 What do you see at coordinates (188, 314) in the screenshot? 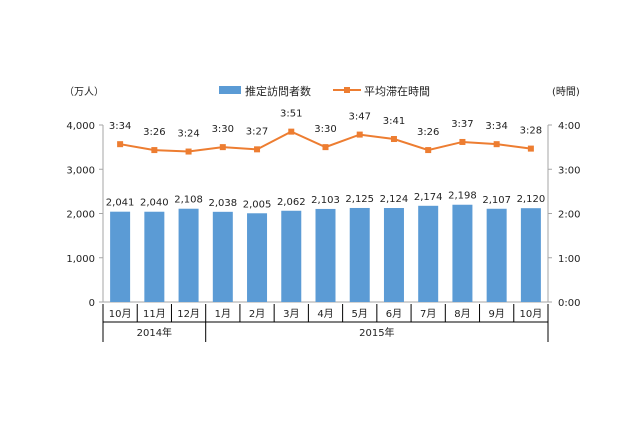
I see `x-tick-label: 12月` at bounding box center [188, 314].